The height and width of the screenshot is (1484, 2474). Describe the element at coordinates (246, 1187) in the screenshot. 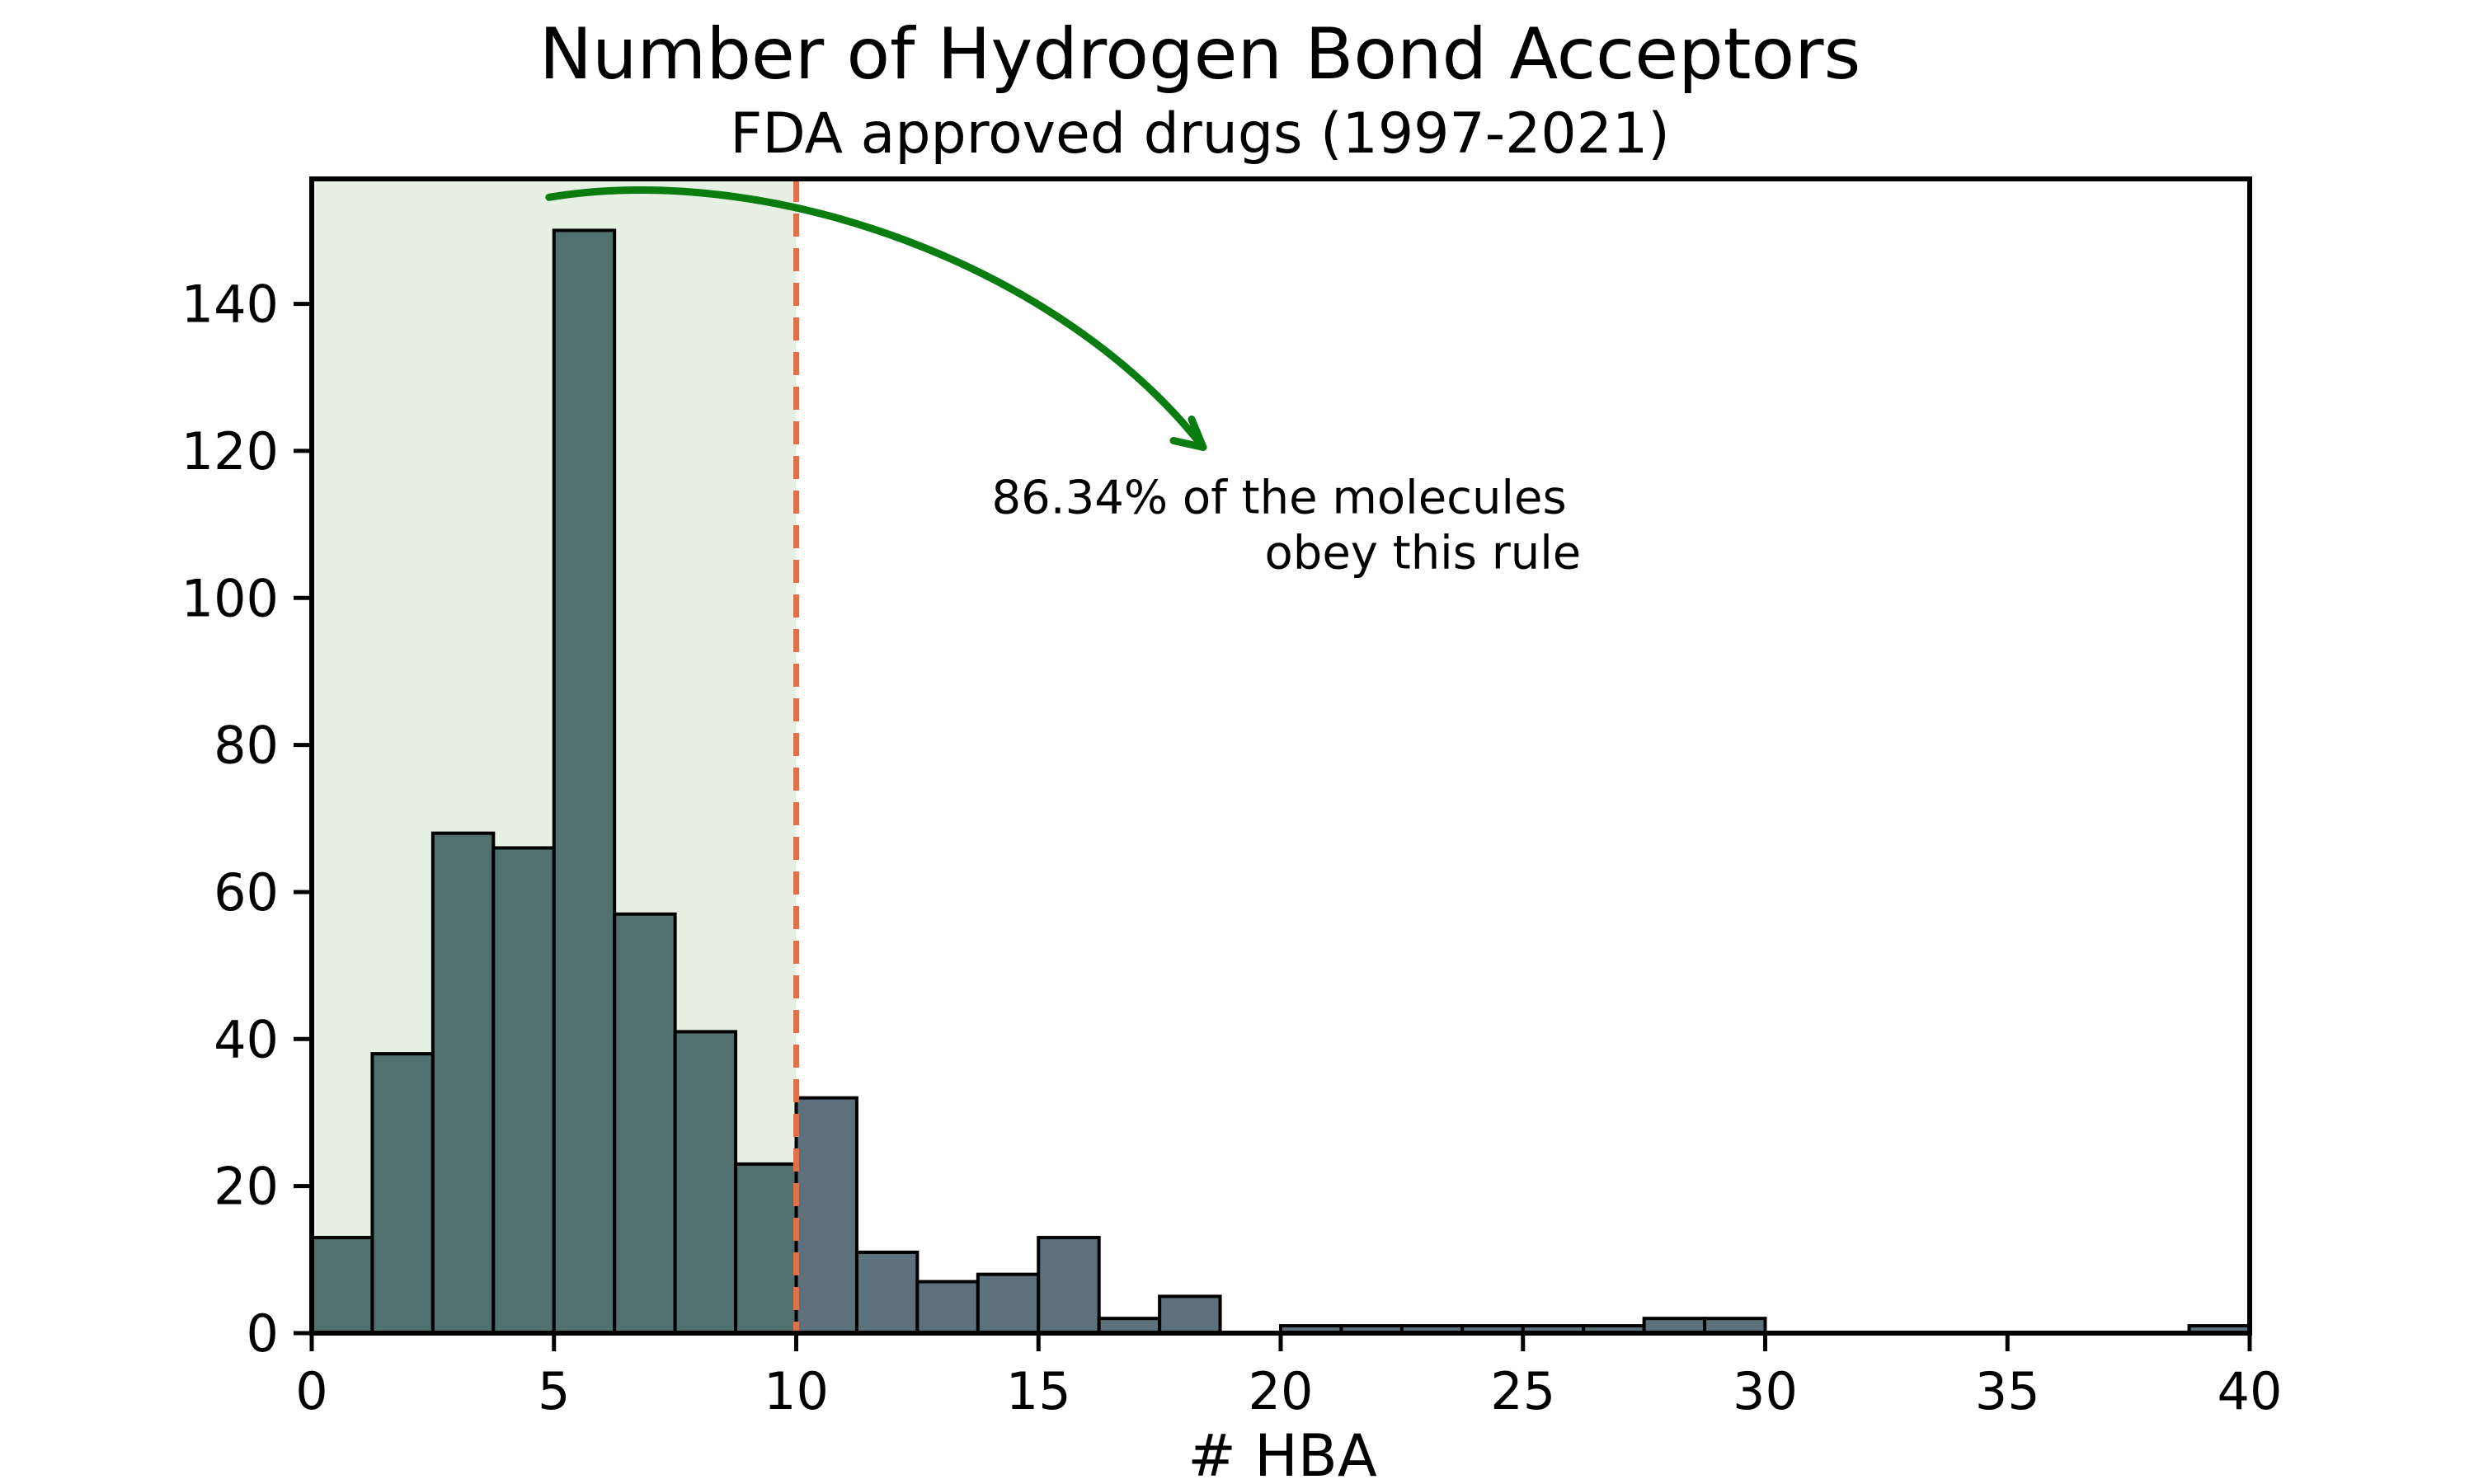

I see `y-tick-label: 20` at that location.